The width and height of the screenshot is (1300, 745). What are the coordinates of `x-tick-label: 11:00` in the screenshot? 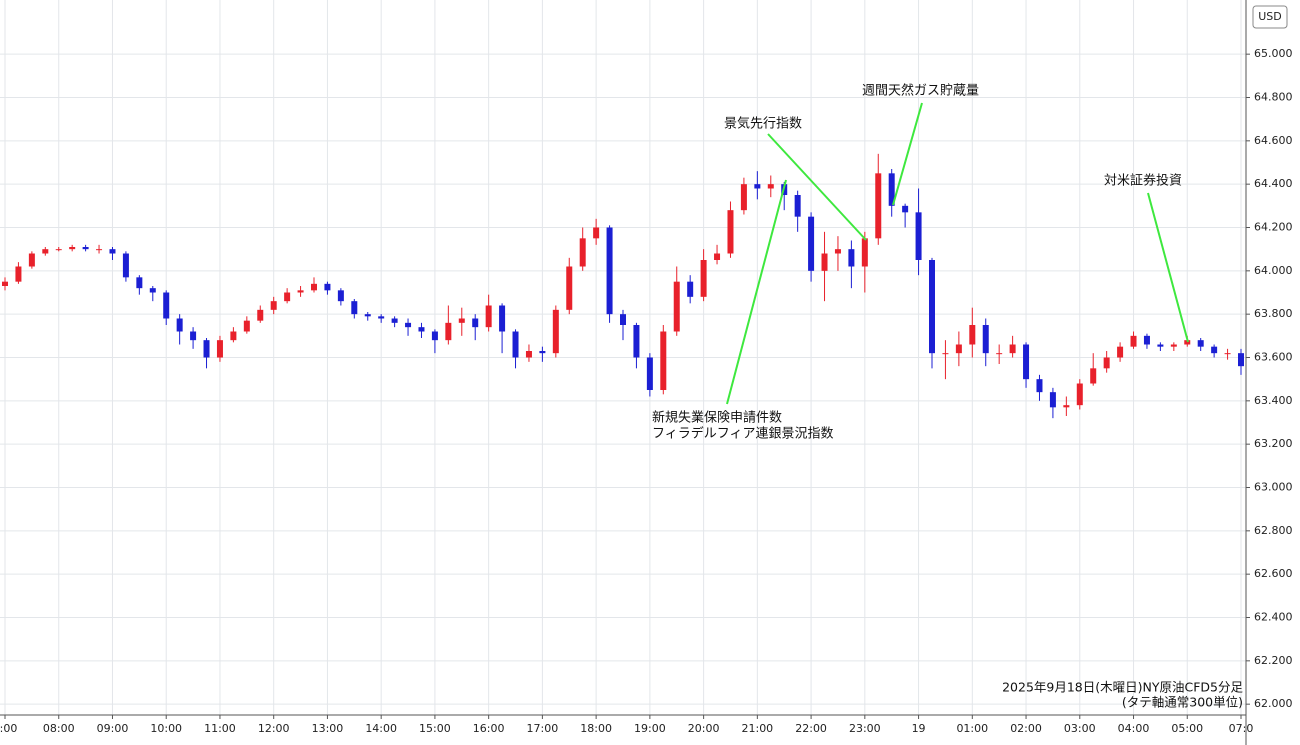 It's located at (220, 728).